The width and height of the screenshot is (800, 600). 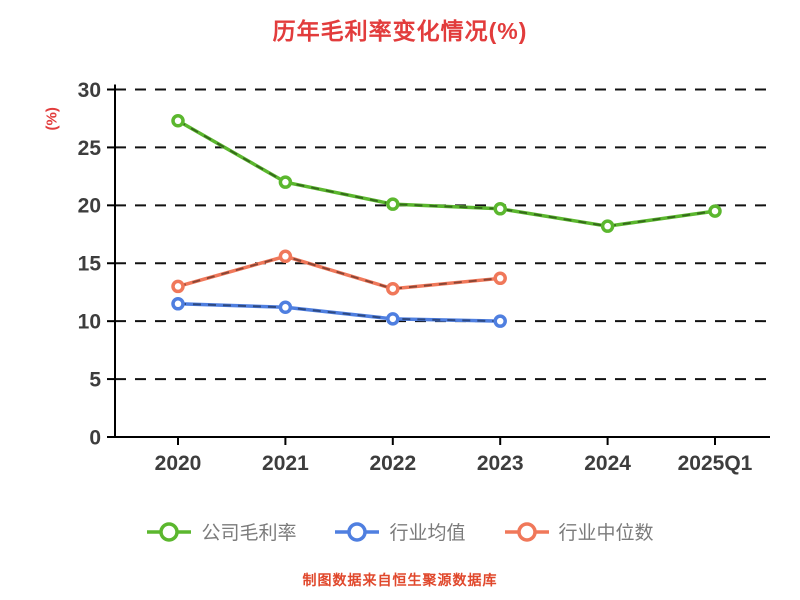 What do you see at coordinates (178, 463) in the screenshot?
I see `svg-text: 2020` at bounding box center [178, 463].